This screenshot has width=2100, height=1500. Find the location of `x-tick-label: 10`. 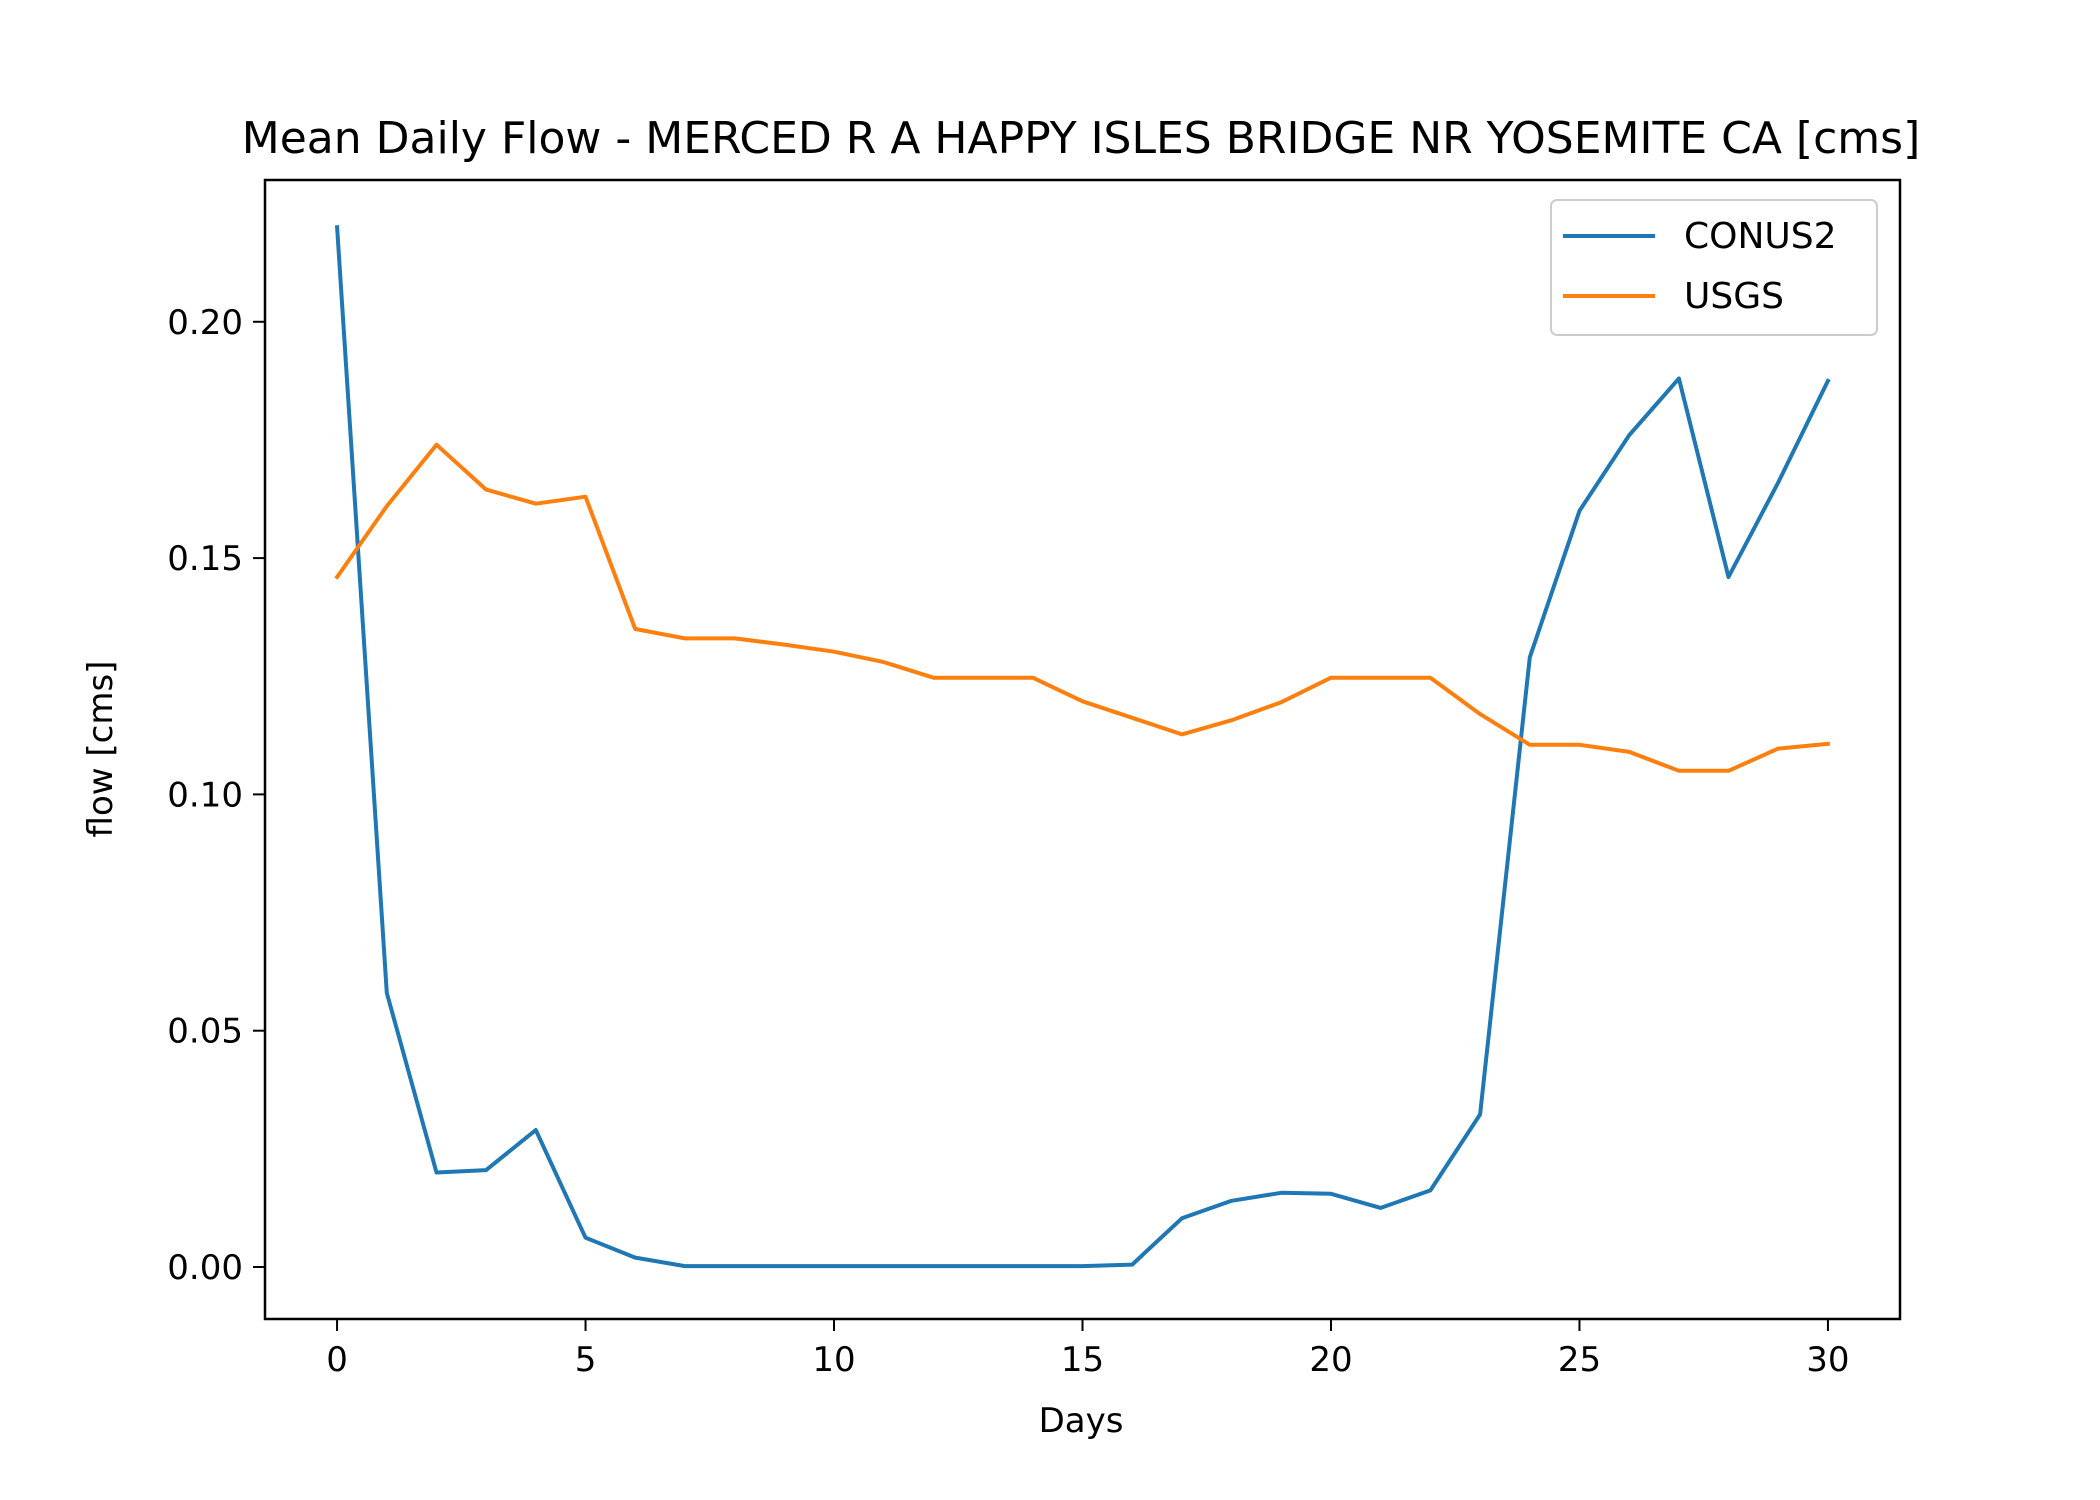

x-tick-label: 10 is located at coordinates (833, 1360).